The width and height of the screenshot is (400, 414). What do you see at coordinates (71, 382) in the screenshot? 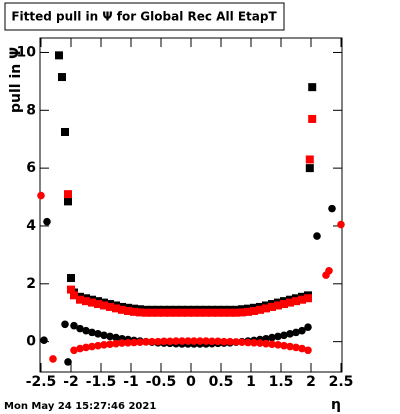
I see `x-tick-label: -2` at bounding box center [71, 382].